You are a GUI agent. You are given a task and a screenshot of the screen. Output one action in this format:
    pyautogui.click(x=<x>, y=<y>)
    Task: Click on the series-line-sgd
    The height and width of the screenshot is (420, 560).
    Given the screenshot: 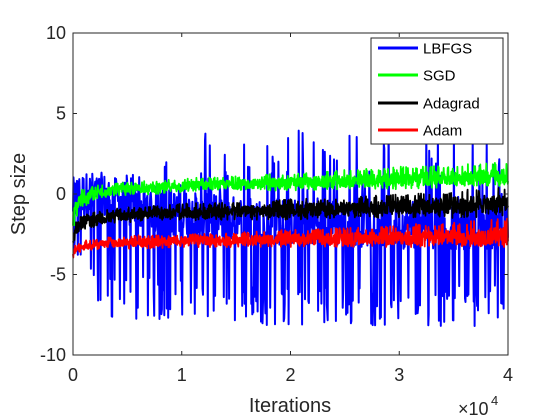 What is the action you would take?
    pyautogui.click(x=290, y=194)
    